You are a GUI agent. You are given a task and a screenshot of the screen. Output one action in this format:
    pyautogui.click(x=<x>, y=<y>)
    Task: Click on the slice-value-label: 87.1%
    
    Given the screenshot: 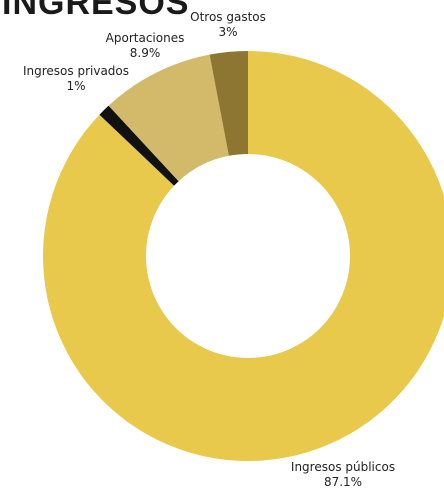 What is the action you would take?
    pyautogui.click(x=343, y=482)
    